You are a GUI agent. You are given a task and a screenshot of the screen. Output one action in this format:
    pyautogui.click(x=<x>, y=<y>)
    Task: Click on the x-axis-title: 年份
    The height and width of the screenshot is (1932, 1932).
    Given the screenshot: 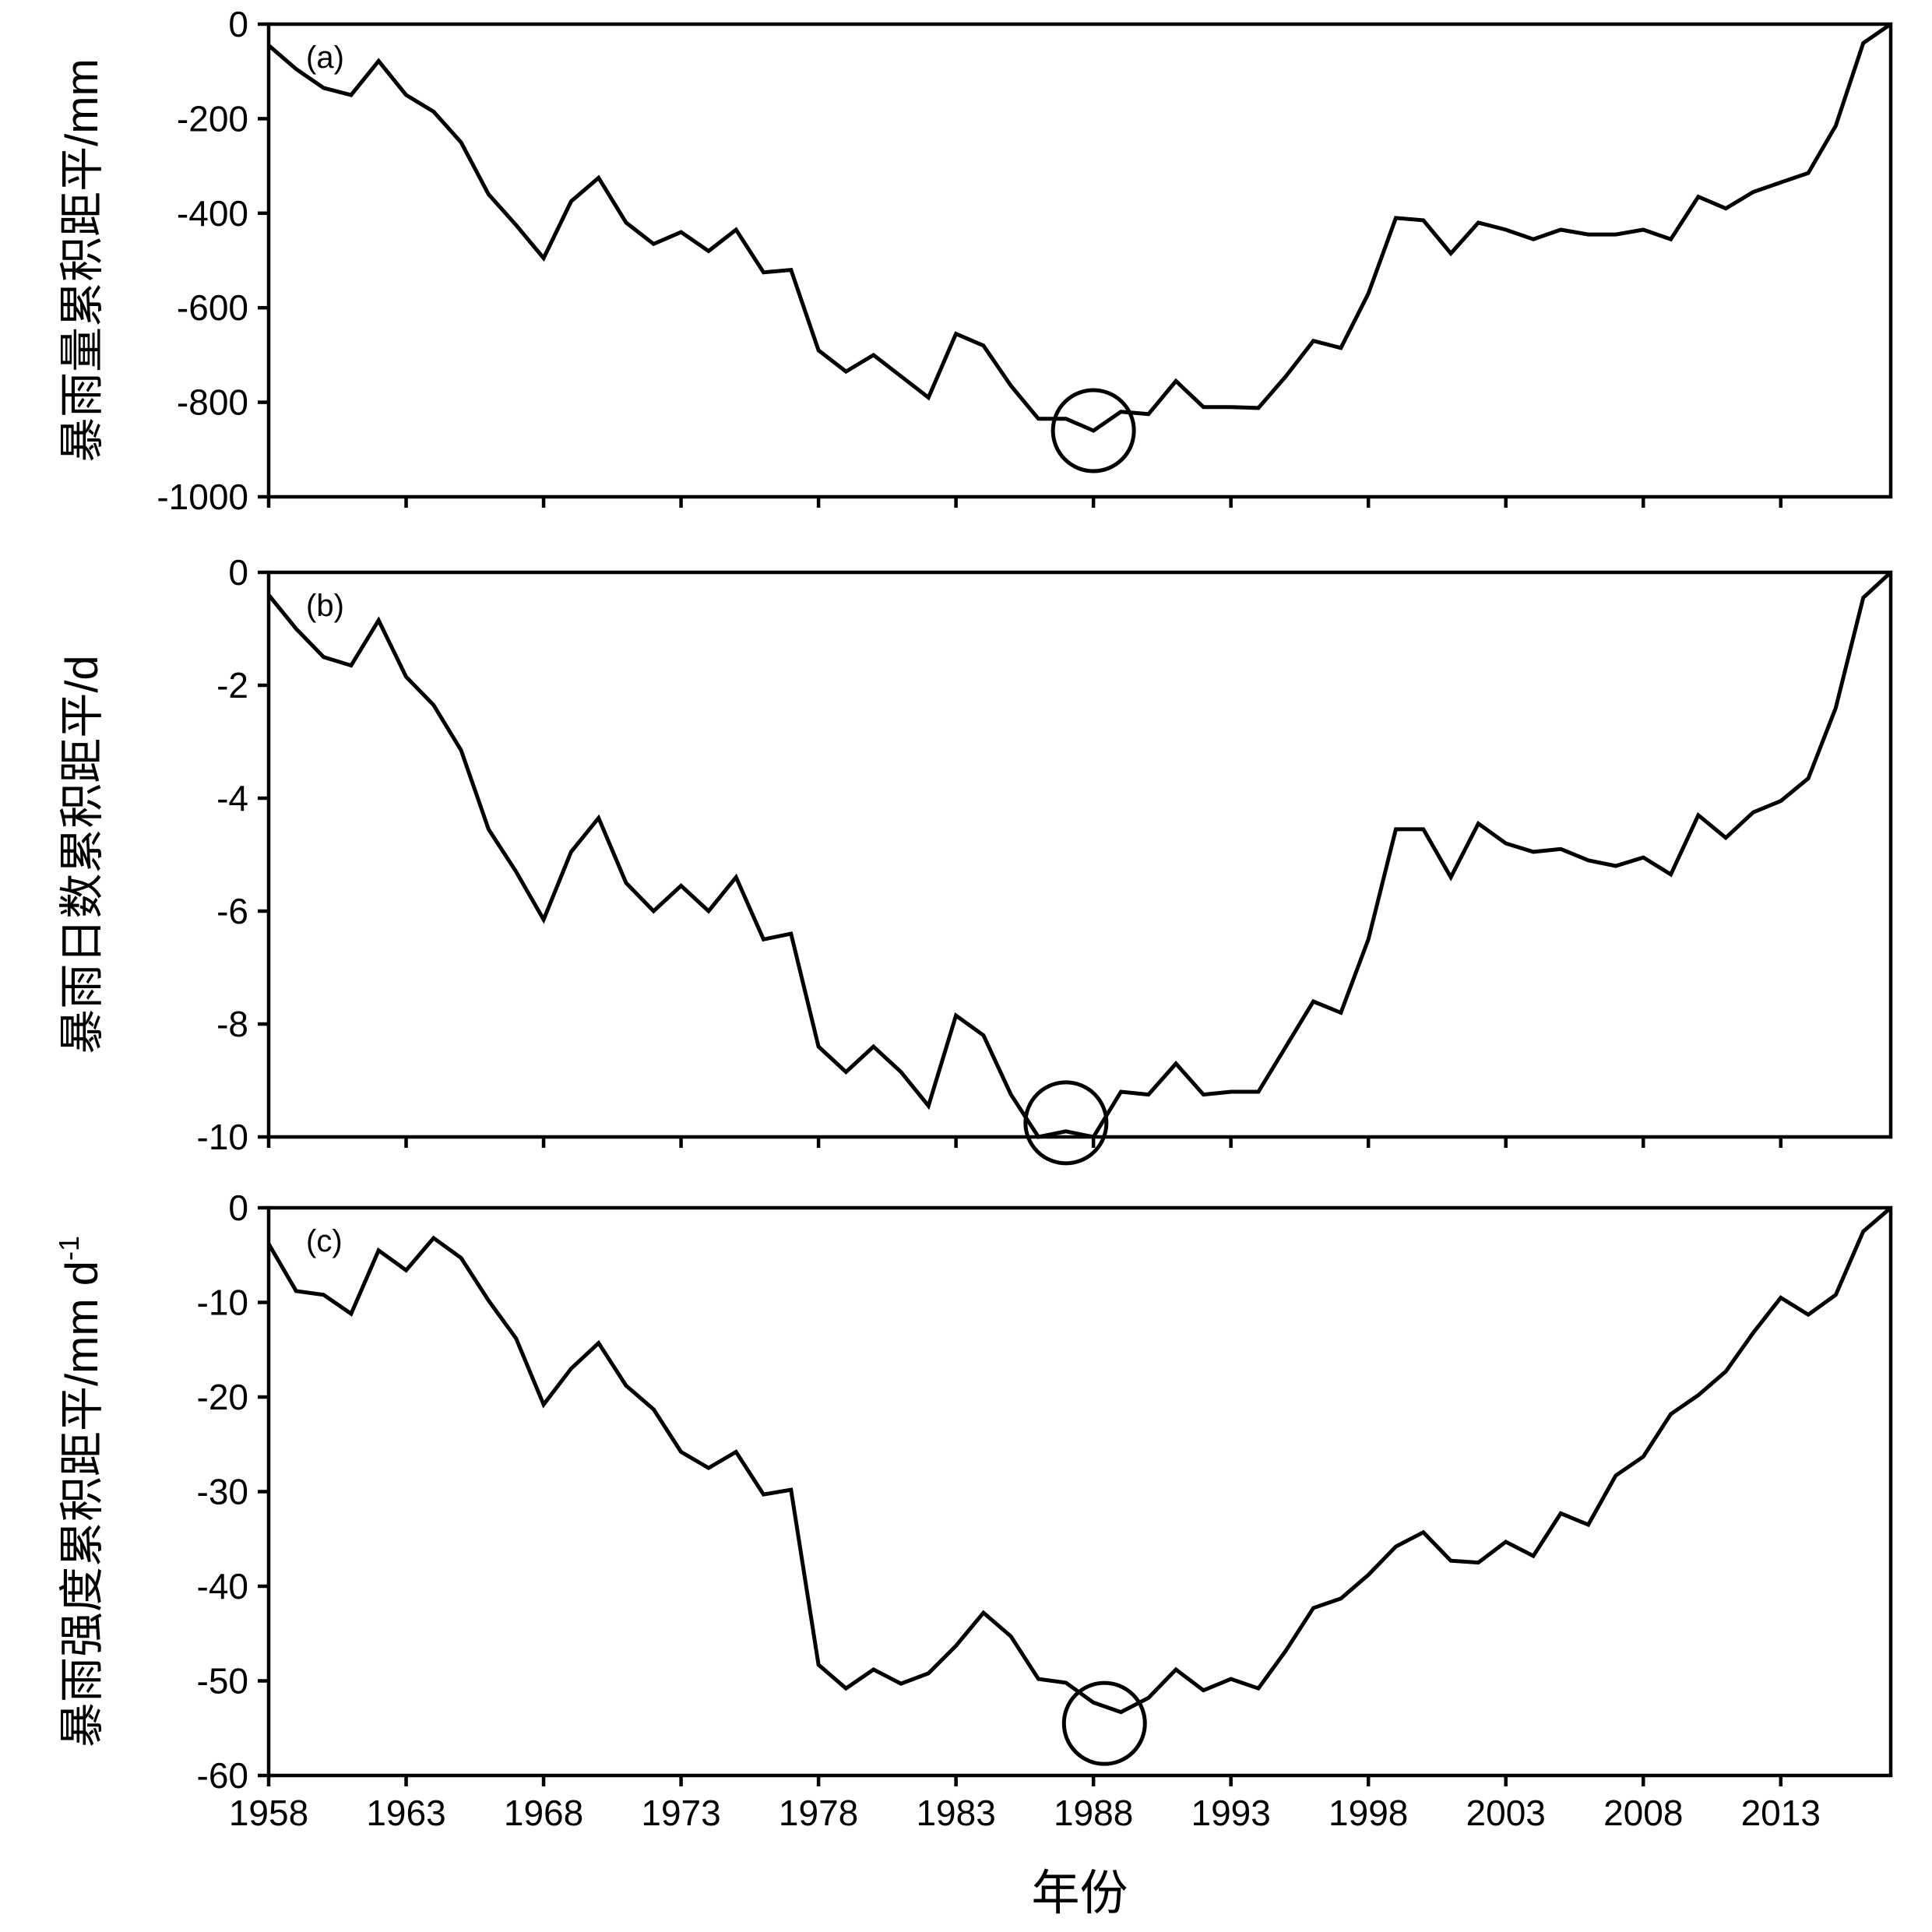 What is the action you would take?
    pyautogui.click(x=1079, y=1893)
    